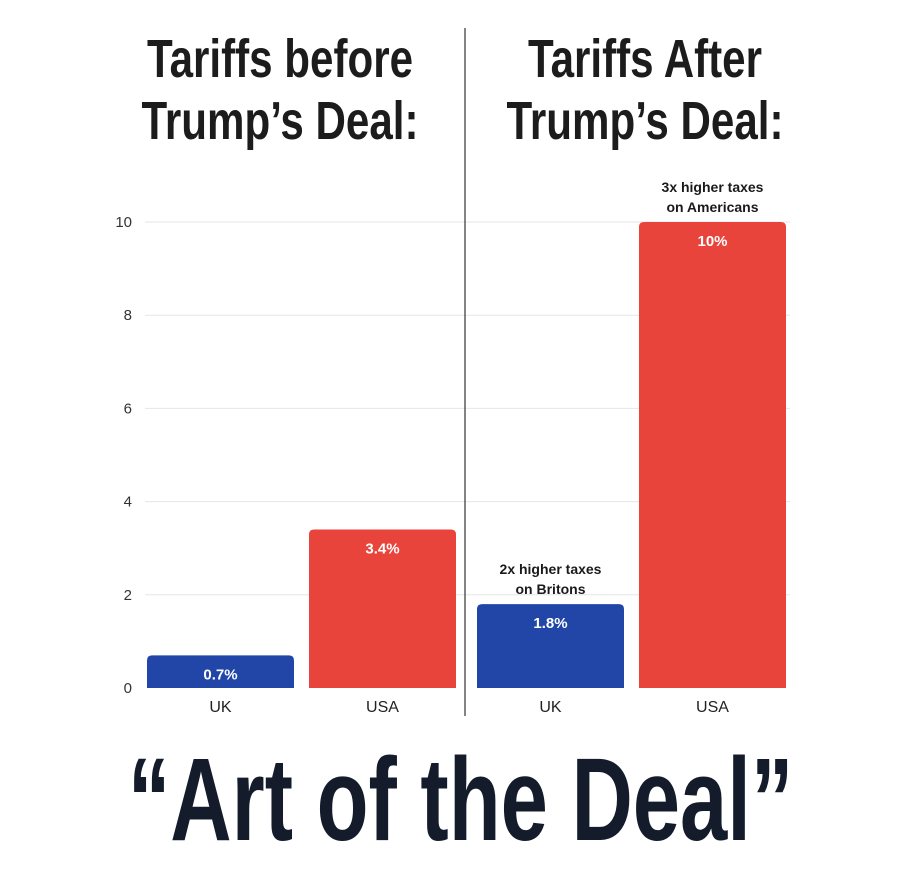 The width and height of the screenshot is (913, 876). Describe the element at coordinates (280, 90) in the screenshot. I see `panel-title-before: Tariffs before Trump’s Deal:` at that location.